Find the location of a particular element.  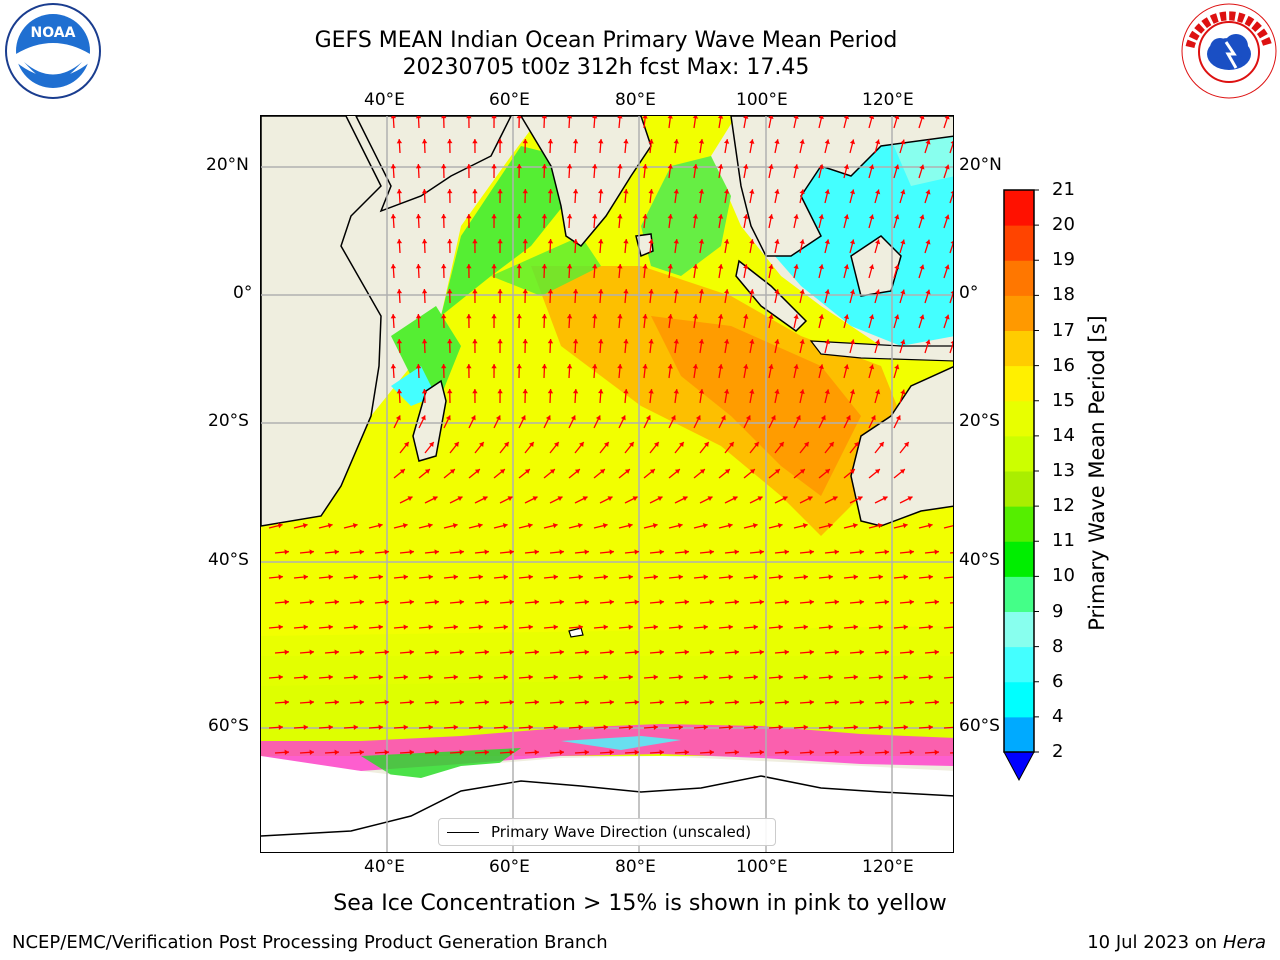

colorbar-tick-label: 19 is located at coordinates (1063, 260).